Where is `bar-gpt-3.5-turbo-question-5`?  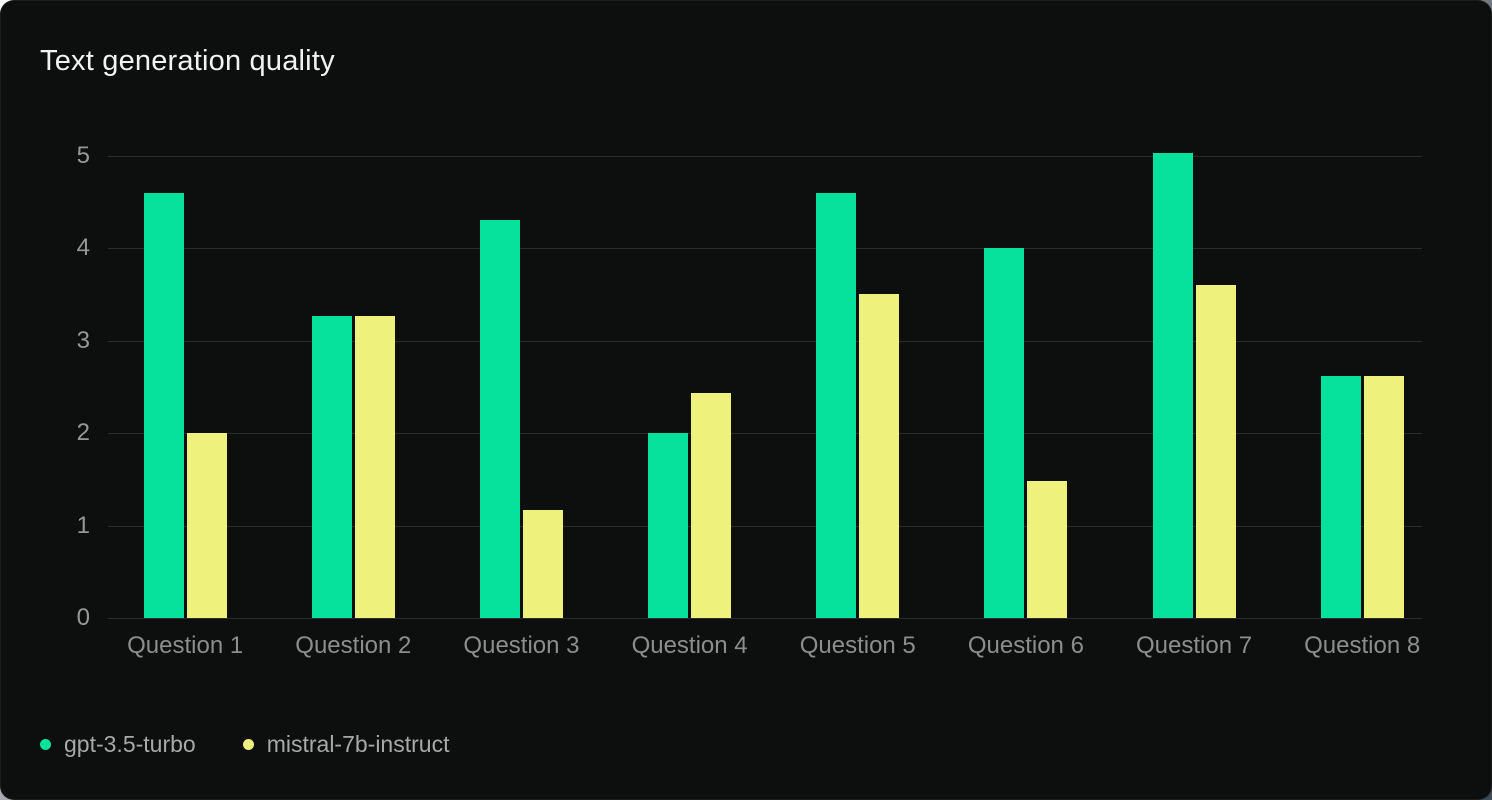
bar-gpt-3.5-turbo-question-5 is located at coordinates (836, 405).